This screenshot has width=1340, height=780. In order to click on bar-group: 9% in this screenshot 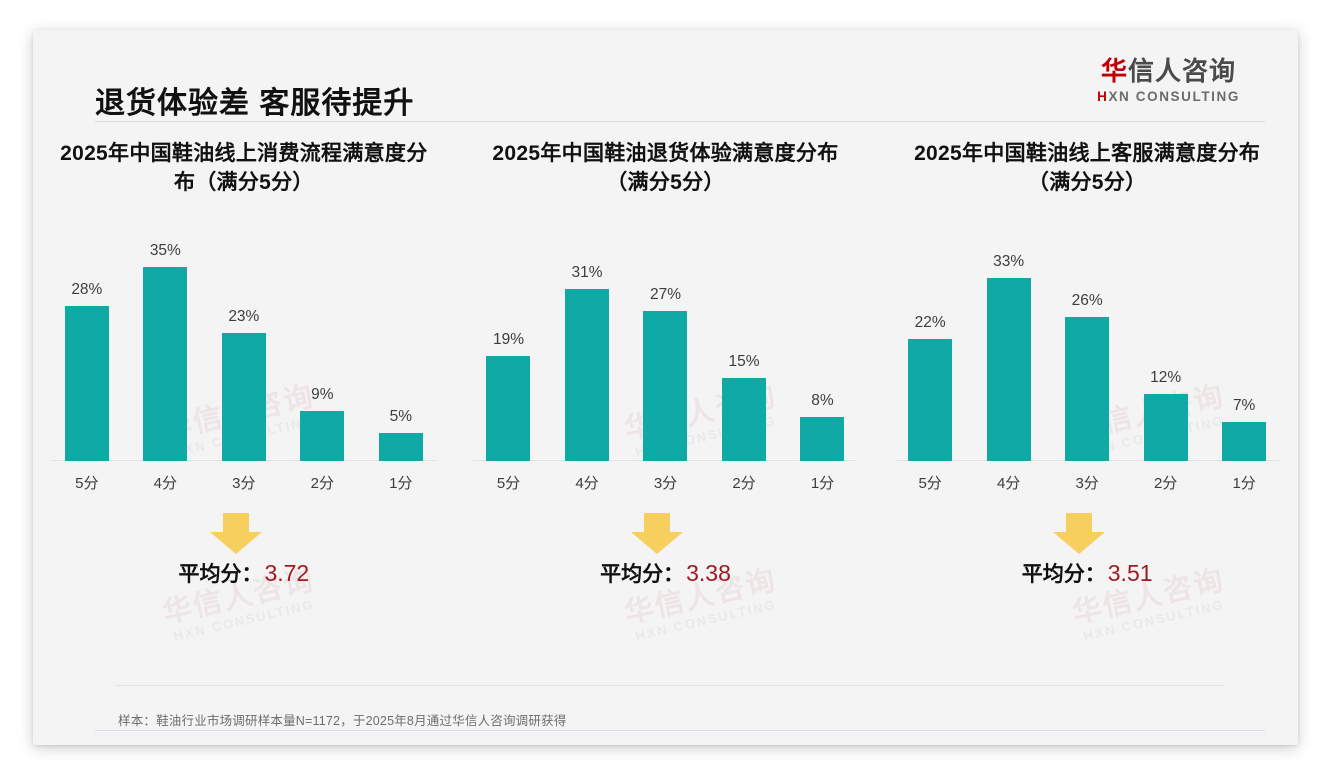, I will do `click(322, 350)`.